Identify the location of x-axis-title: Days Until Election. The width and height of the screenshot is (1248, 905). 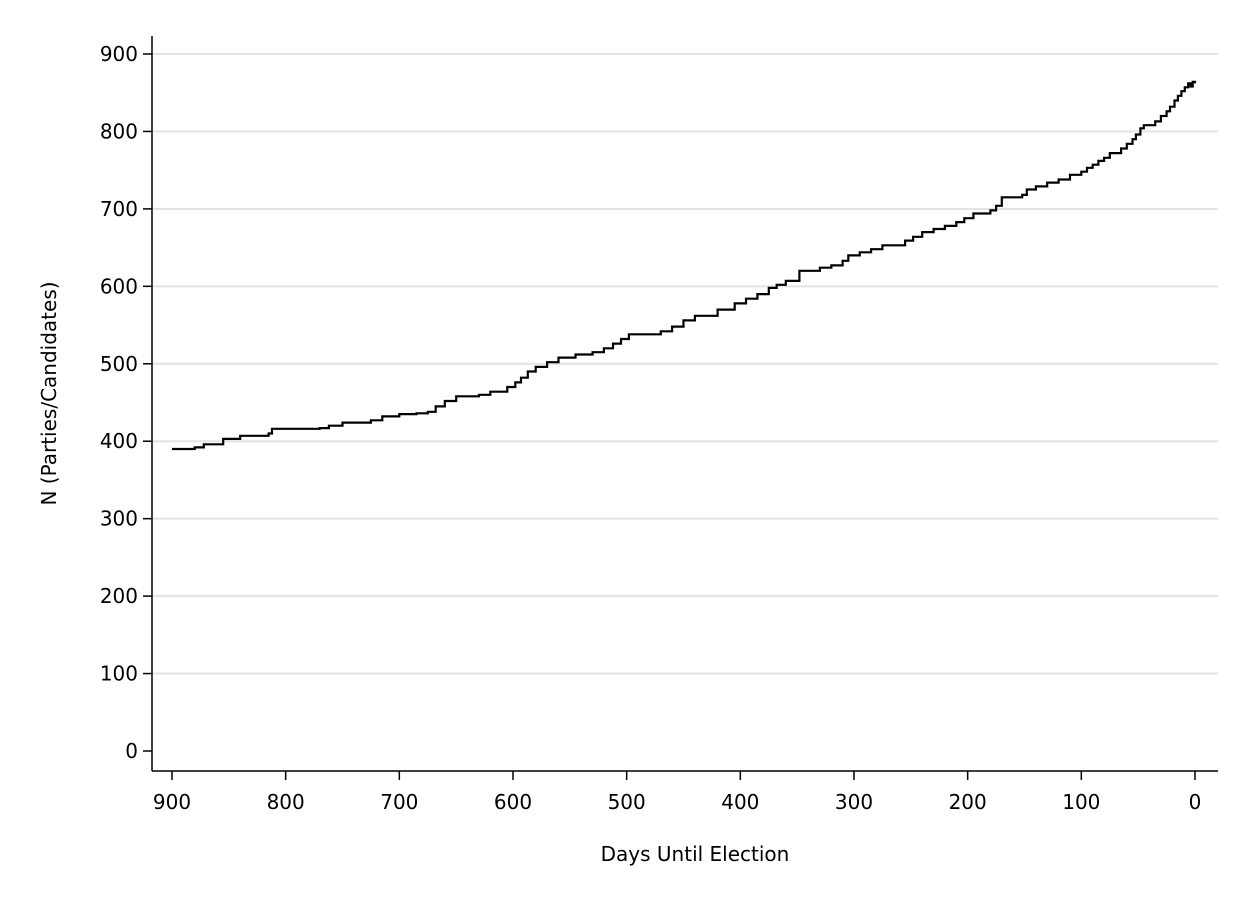
(695, 854).